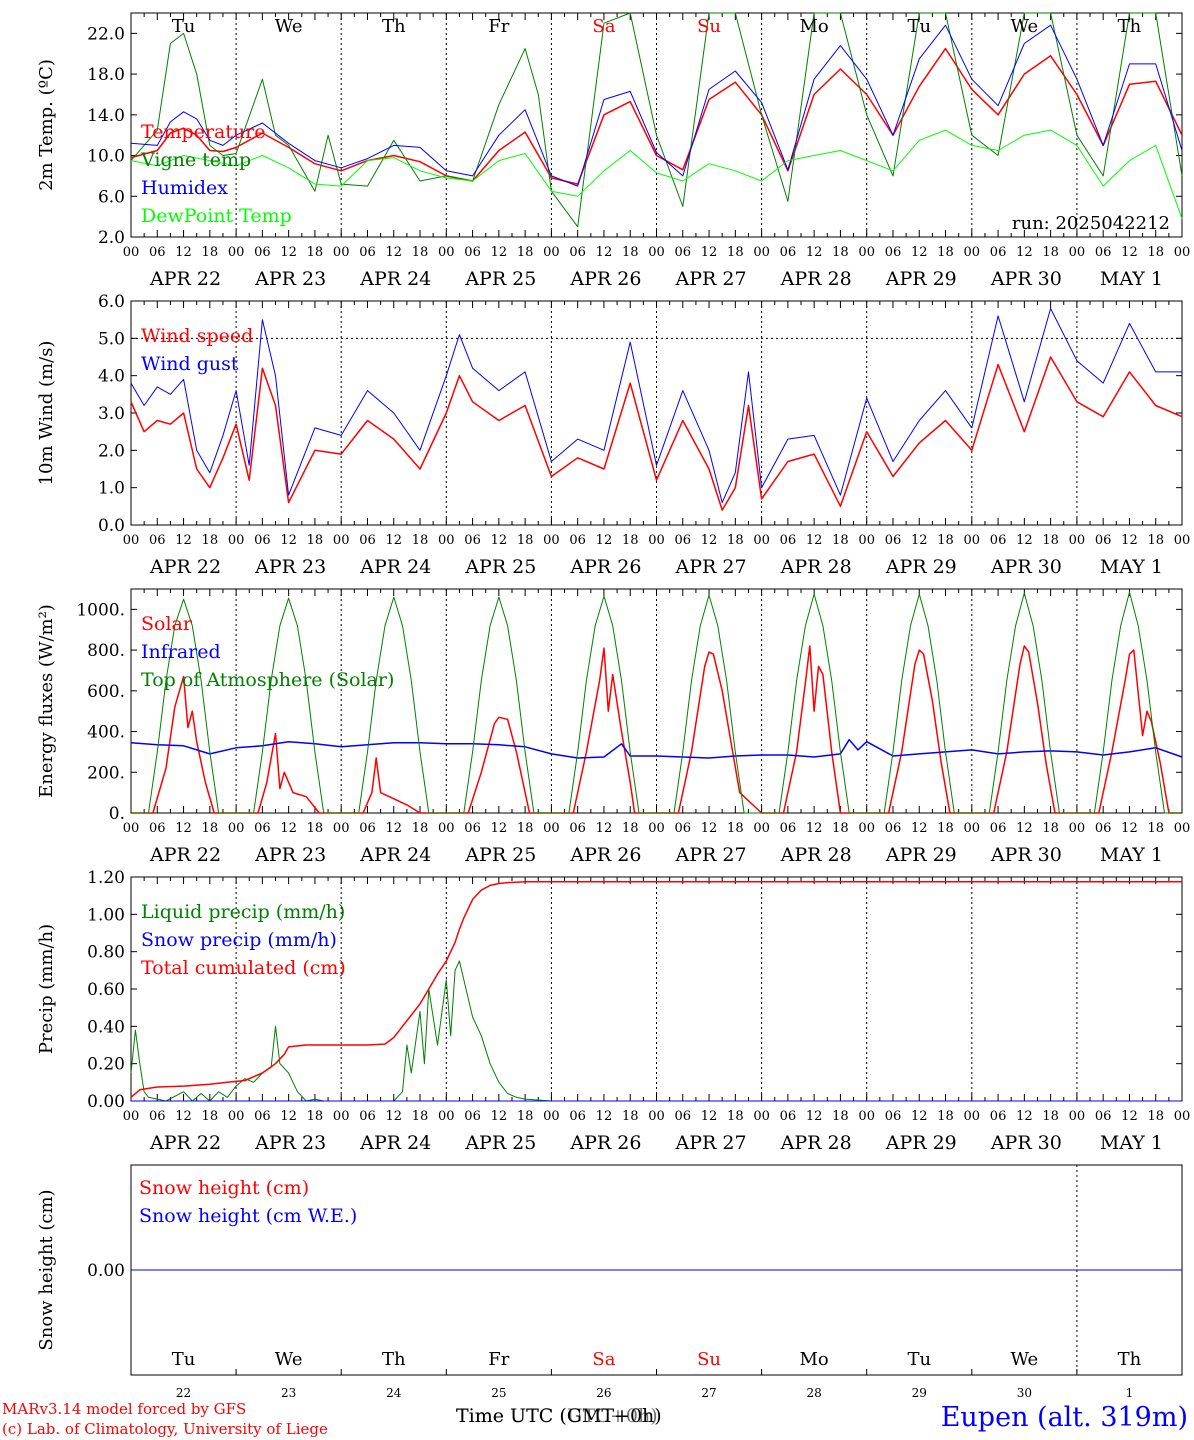  I want to click on weekday-label: Mo, so click(814, 1359).